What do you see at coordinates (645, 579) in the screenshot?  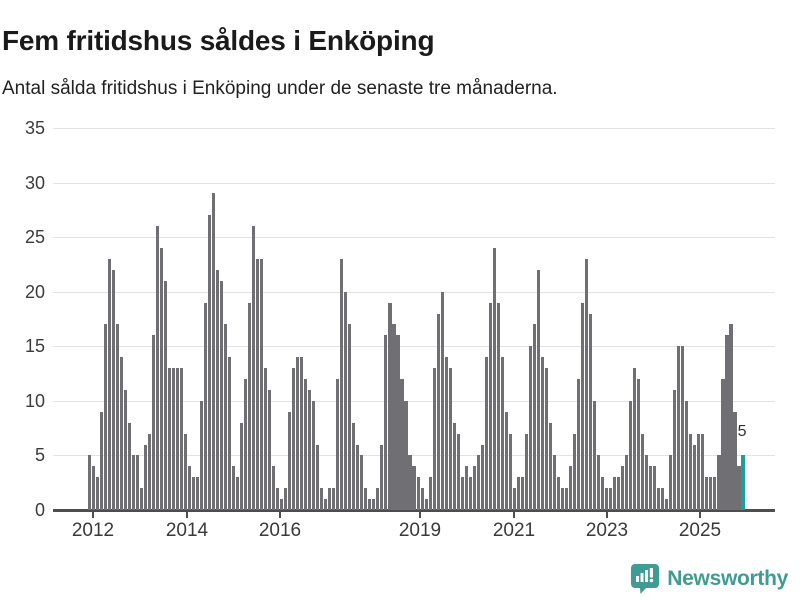 I see `newsworthy-icon` at bounding box center [645, 579].